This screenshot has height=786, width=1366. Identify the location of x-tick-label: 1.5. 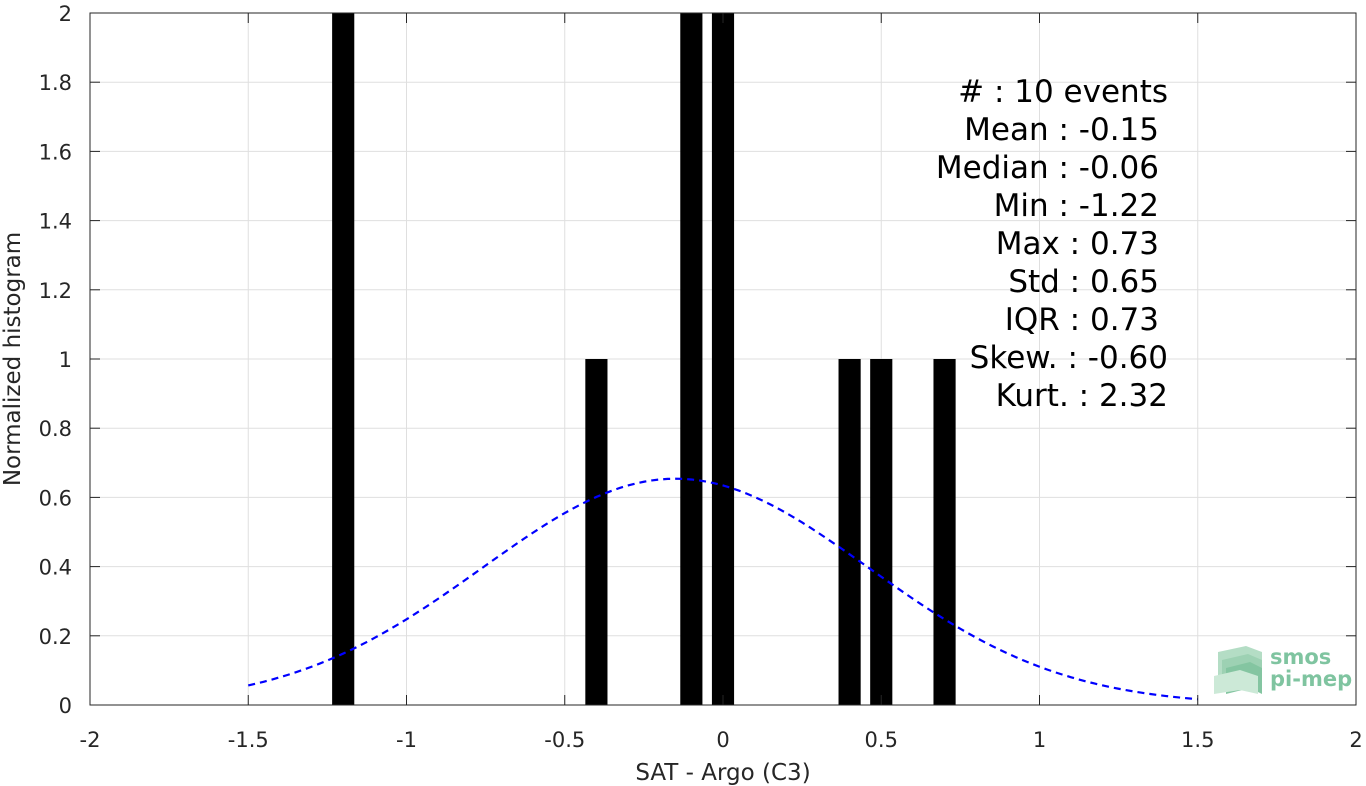
(1197, 740).